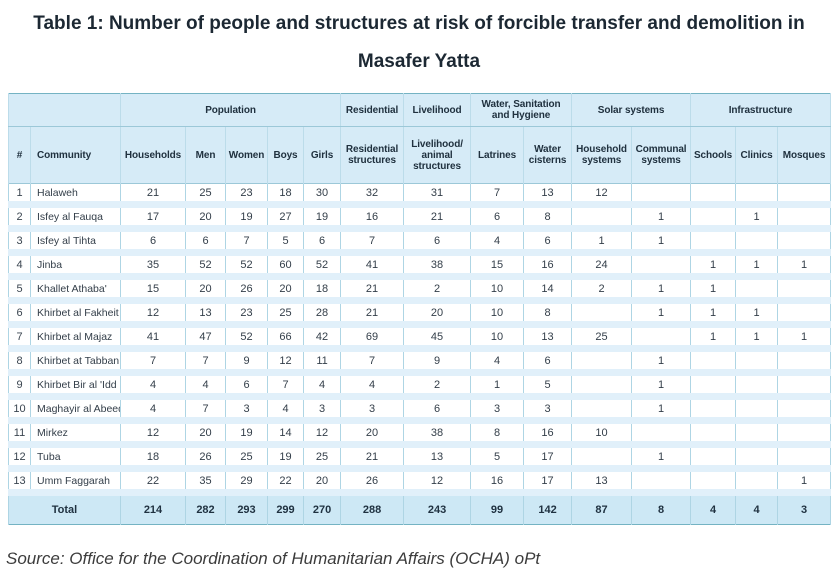  I want to click on column-header-cell: #, so click(19, 155).